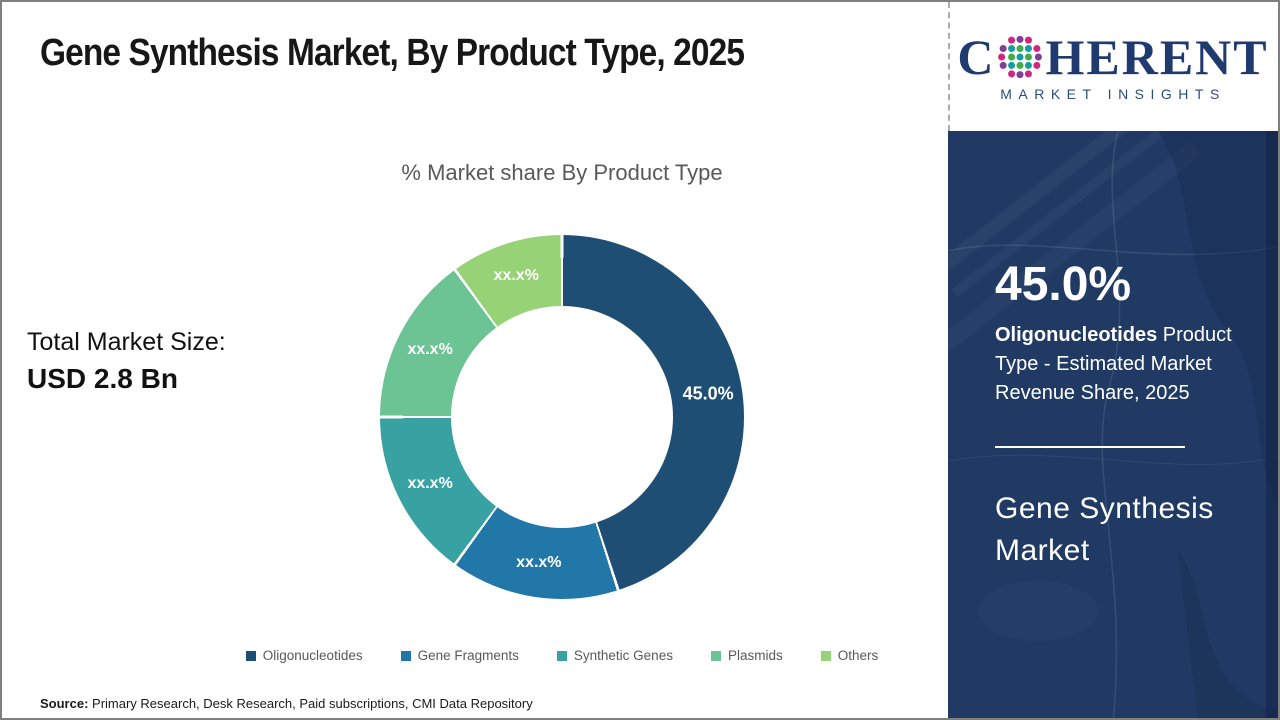 The height and width of the screenshot is (720, 1280). I want to click on donut-chart: 45.0% xx.x% xx.x% xx.x% xx.x%, so click(562, 417).